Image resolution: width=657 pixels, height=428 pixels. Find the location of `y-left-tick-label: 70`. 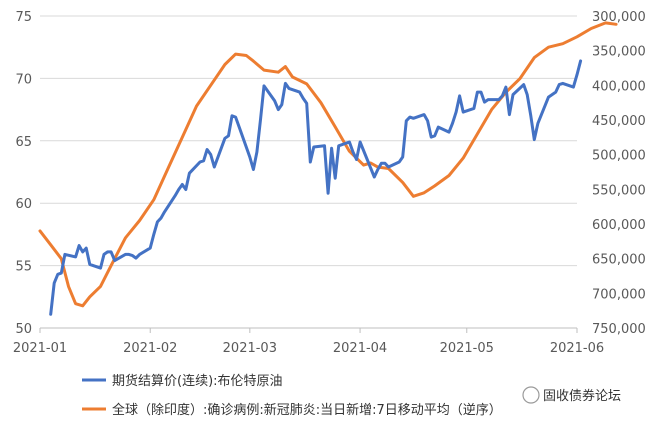

y-left-tick-label: 70 is located at coordinates (23, 79).